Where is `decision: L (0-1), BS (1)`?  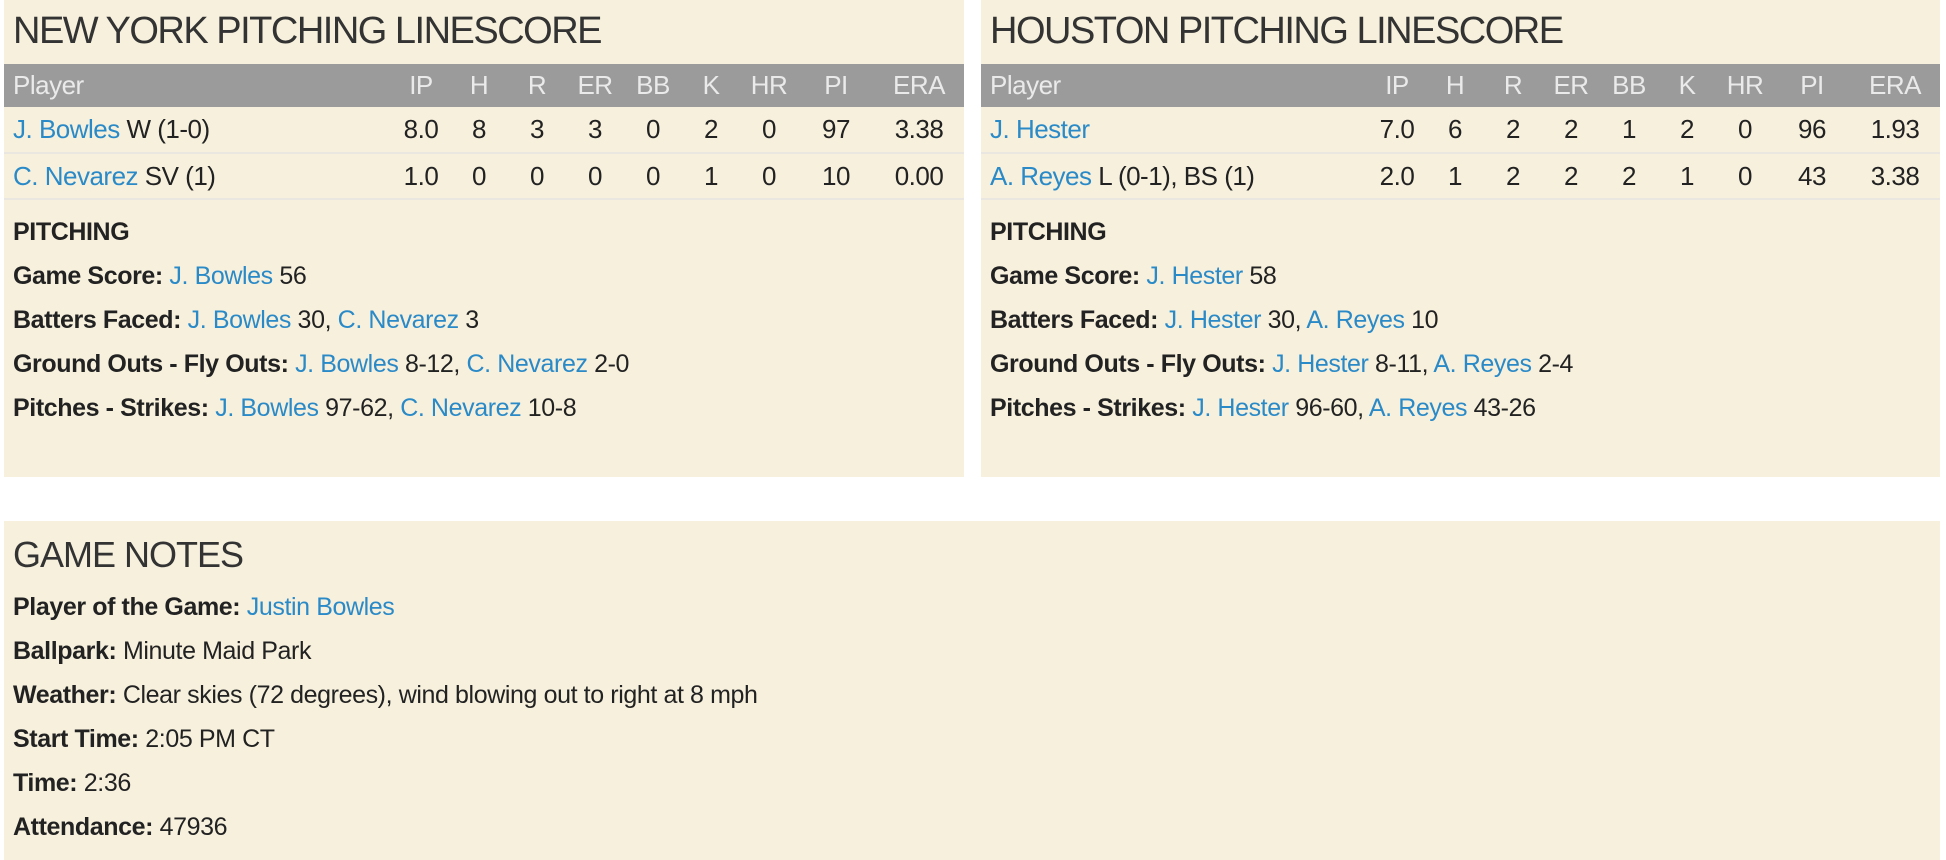 decision: L (0-1), BS (1) is located at coordinates (1173, 175).